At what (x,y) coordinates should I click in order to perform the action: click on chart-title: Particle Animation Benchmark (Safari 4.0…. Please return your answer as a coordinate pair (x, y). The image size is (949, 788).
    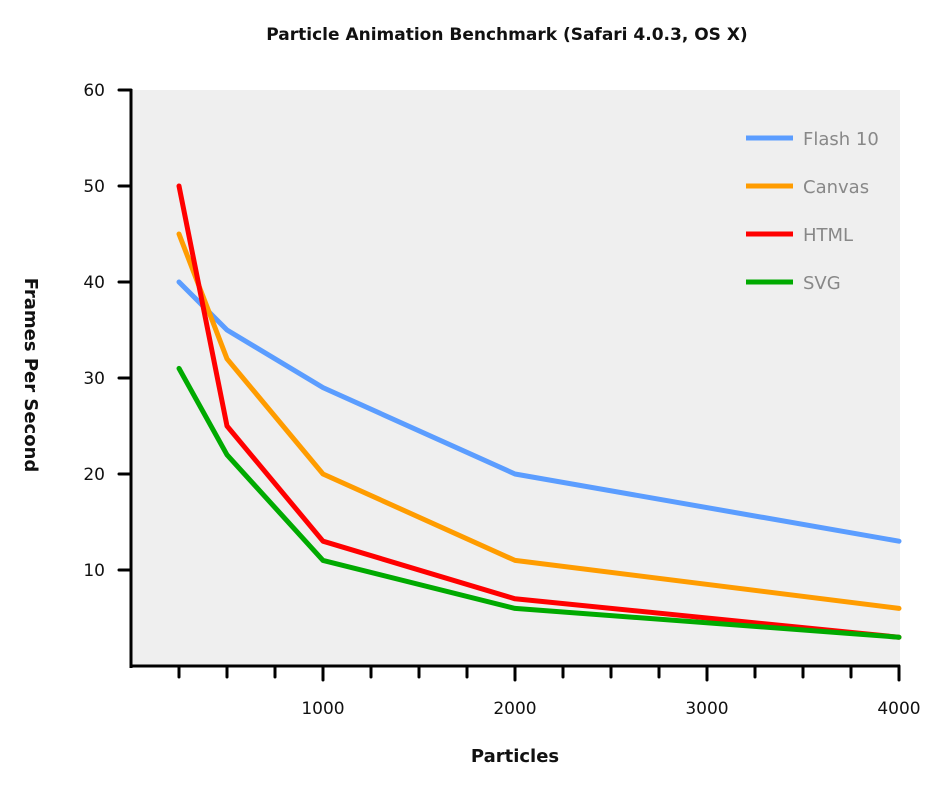
    Looking at the image, I should click on (506, 35).